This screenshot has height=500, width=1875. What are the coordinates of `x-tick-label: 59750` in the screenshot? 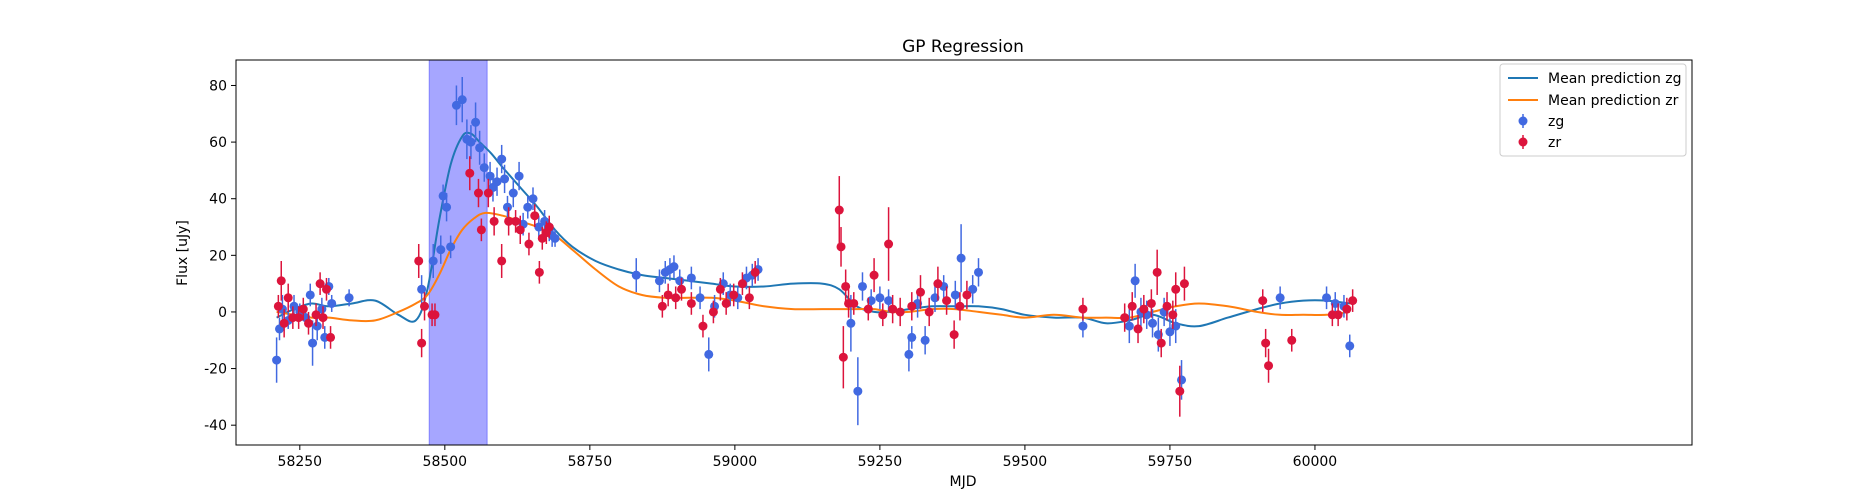 It's located at (1170, 462).